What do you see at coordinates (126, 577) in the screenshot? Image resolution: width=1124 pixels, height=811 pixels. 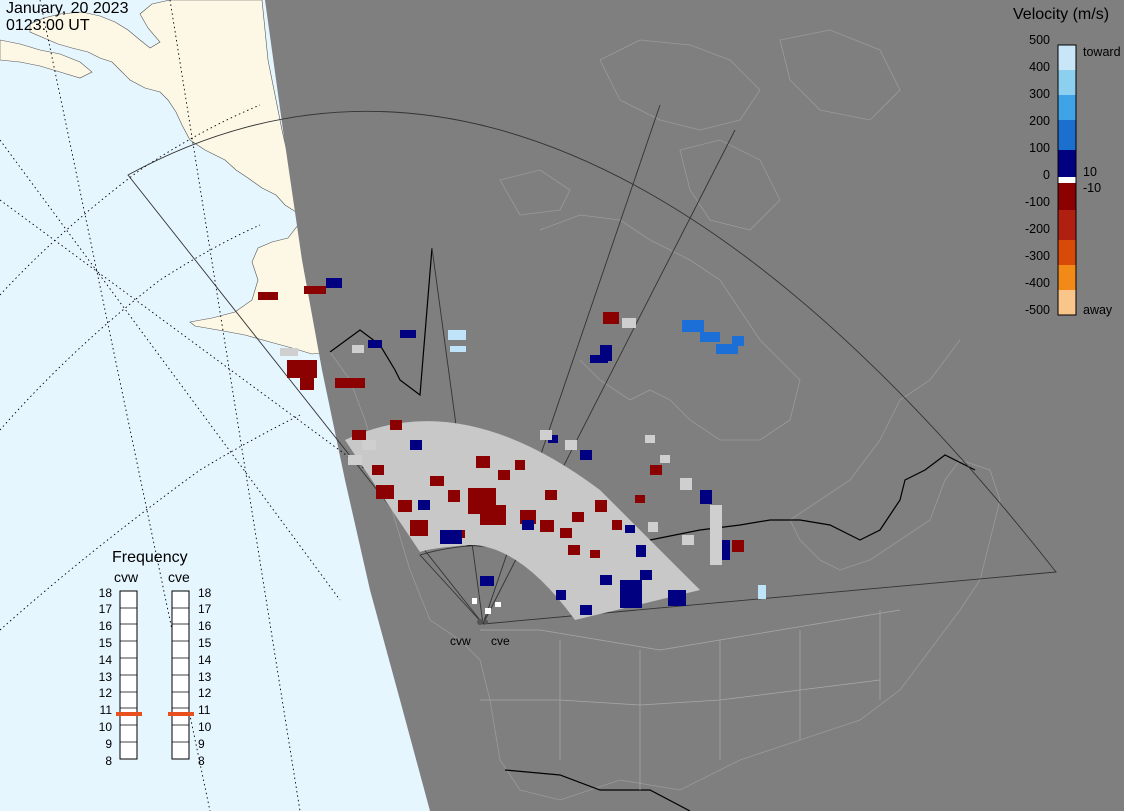 I see `frequency-radar-label: cvw` at bounding box center [126, 577].